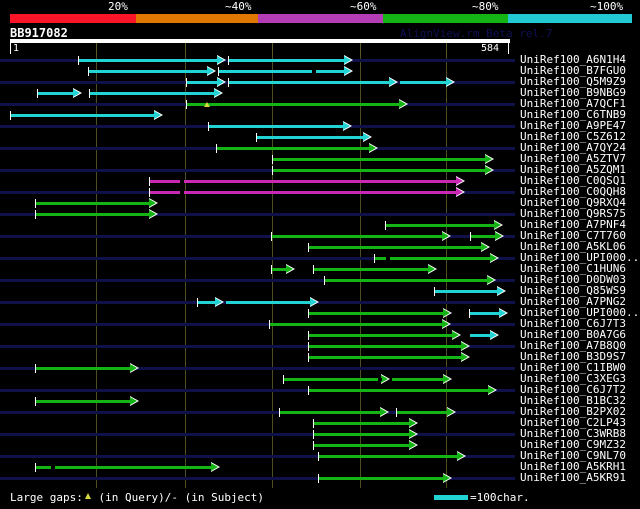  What do you see at coordinates (320, 213) in the screenshot?
I see `alignment-row: UniRef100_Q9RS75` at bounding box center [320, 213].